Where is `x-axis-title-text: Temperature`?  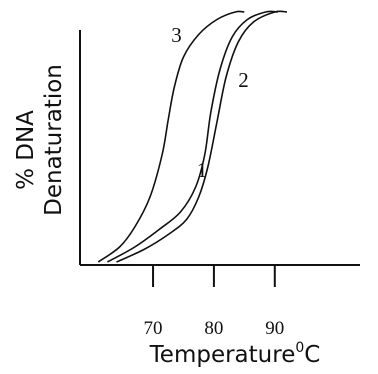
x-axis-title-text: Temperature is located at coordinates (222, 355).